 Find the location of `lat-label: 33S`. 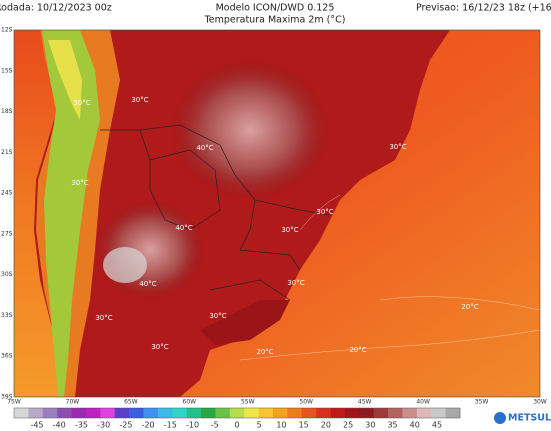

lat-label: 33S is located at coordinates (7, 315).